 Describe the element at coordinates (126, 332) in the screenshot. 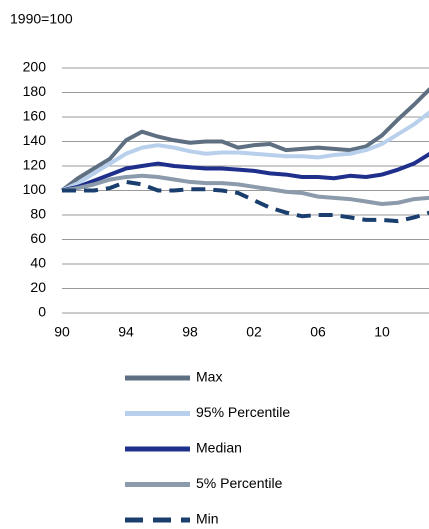

I see `x-tick-label: 94` at that location.